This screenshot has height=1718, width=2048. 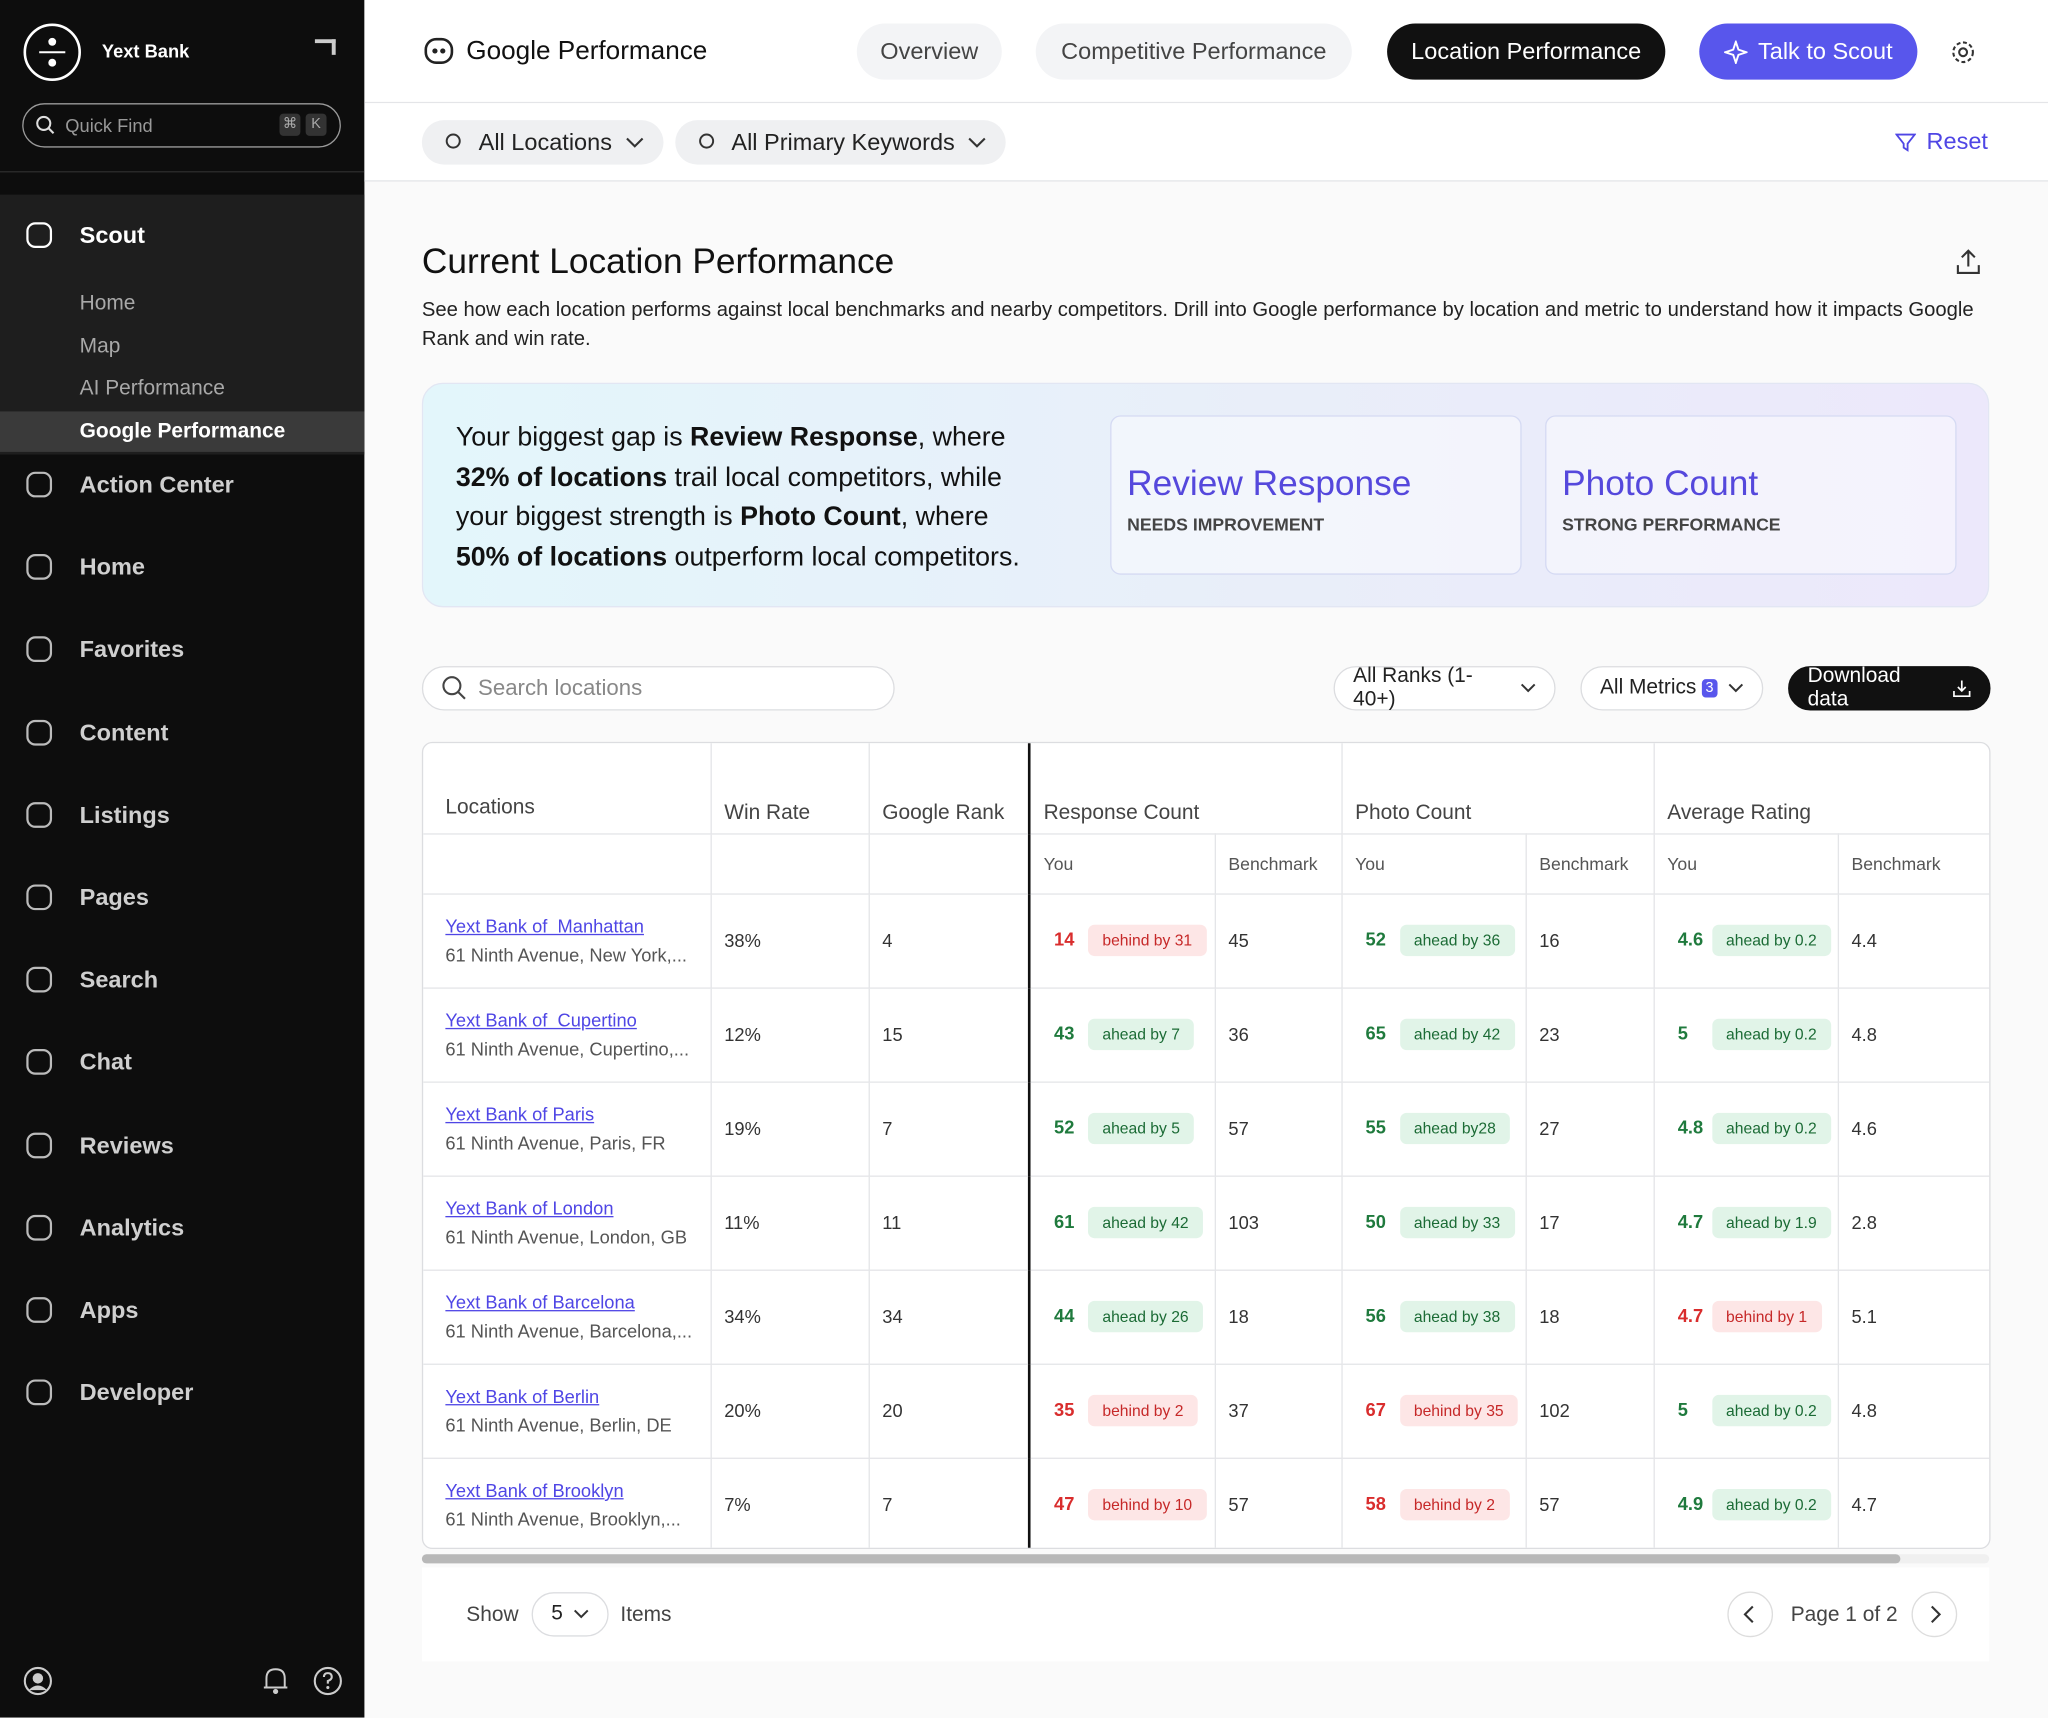 I want to click on nav-item: Scout, so click(x=112, y=235).